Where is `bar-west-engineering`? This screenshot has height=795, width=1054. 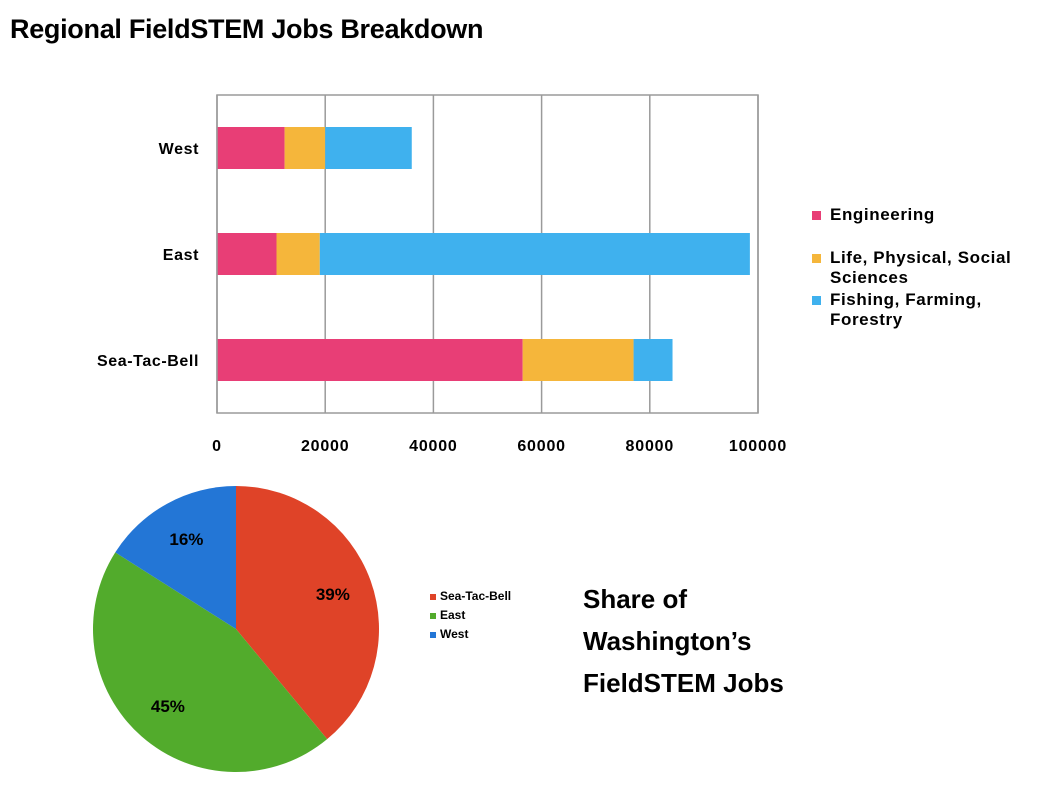
bar-west-engineering is located at coordinates (251, 148).